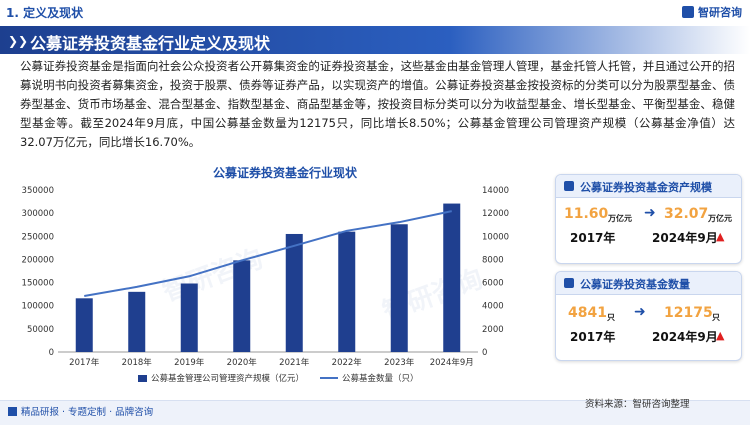  What do you see at coordinates (493, 284) in the screenshot?
I see `y2-tick-label: 6000` at bounding box center [493, 284].